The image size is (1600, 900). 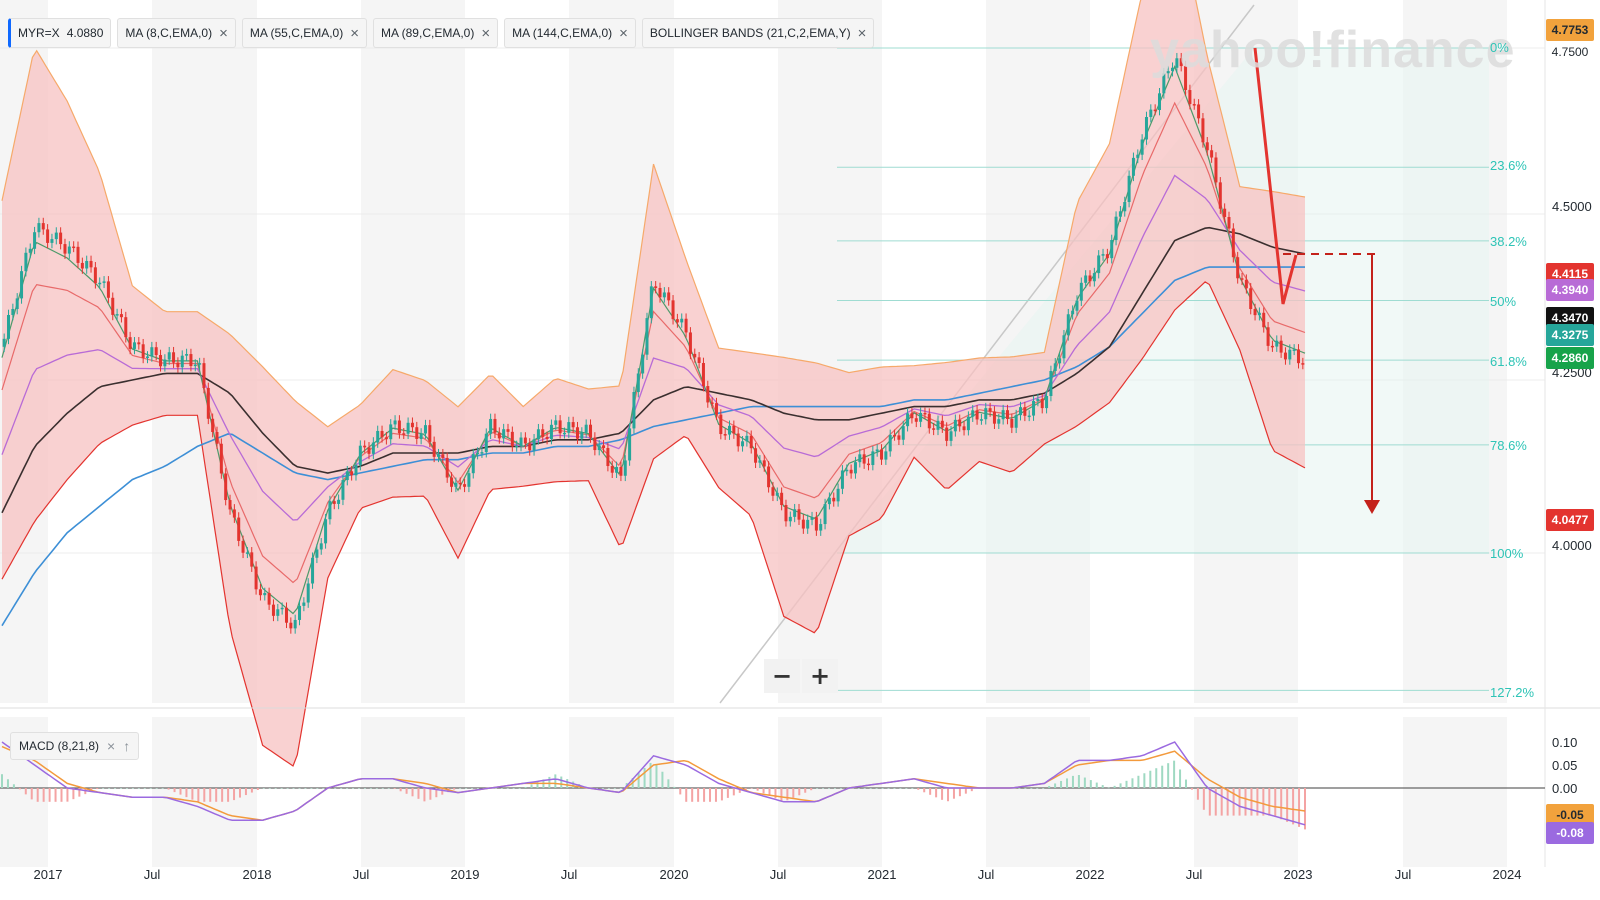 I want to click on drawn-red-zigzag, so click(x=1275, y=176).